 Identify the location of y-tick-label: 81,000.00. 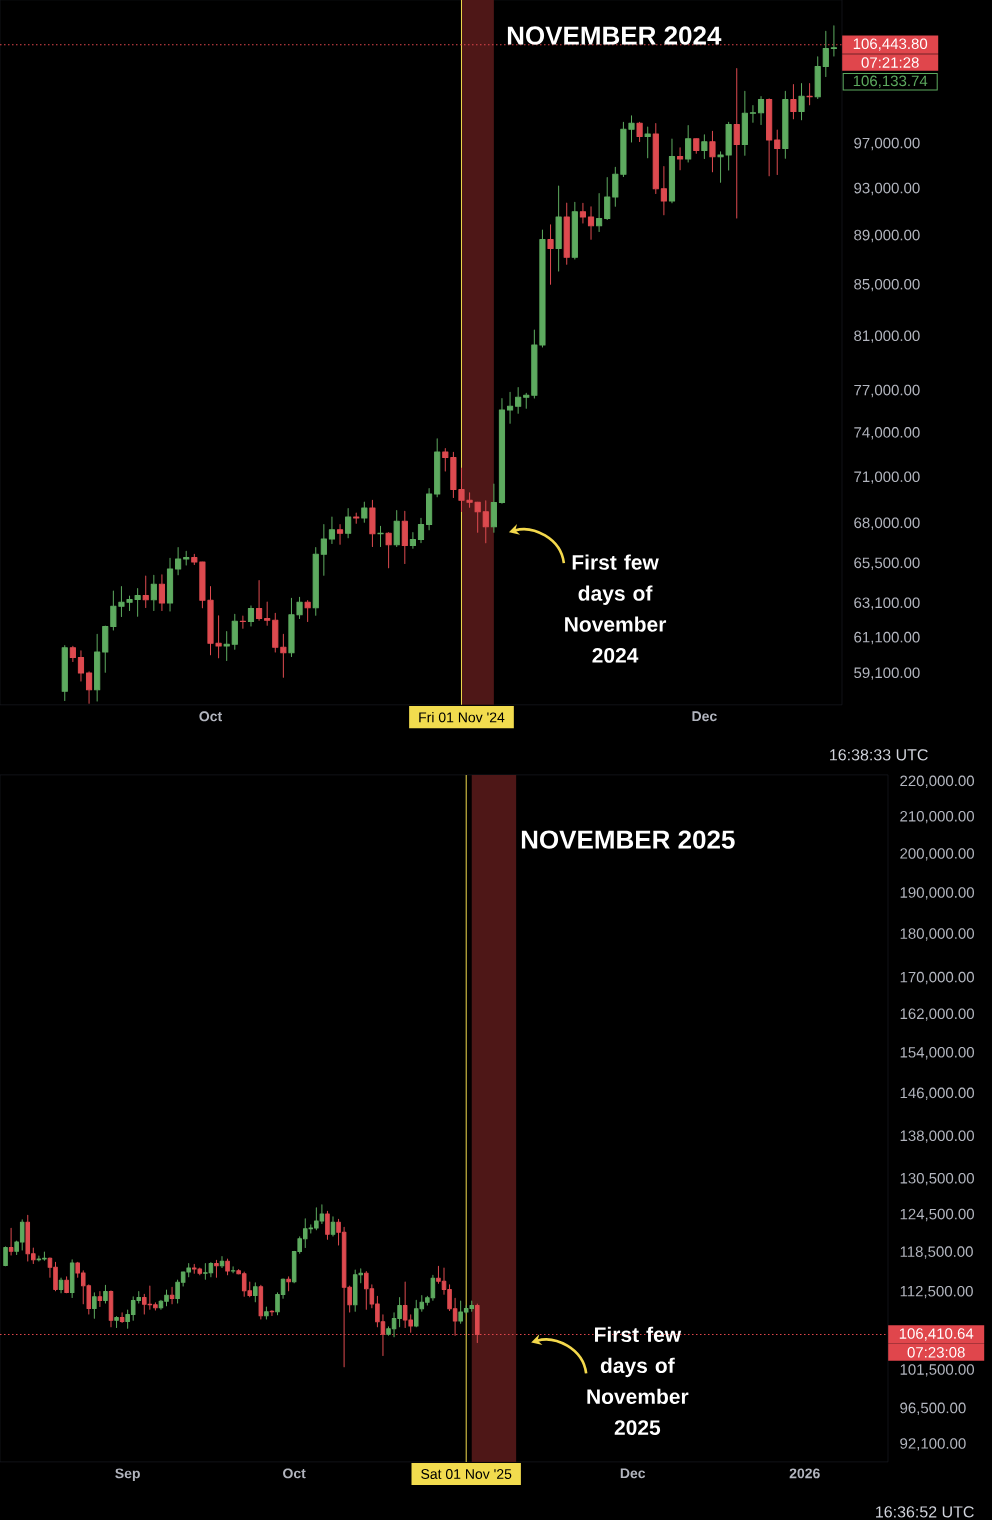
(887, 336).